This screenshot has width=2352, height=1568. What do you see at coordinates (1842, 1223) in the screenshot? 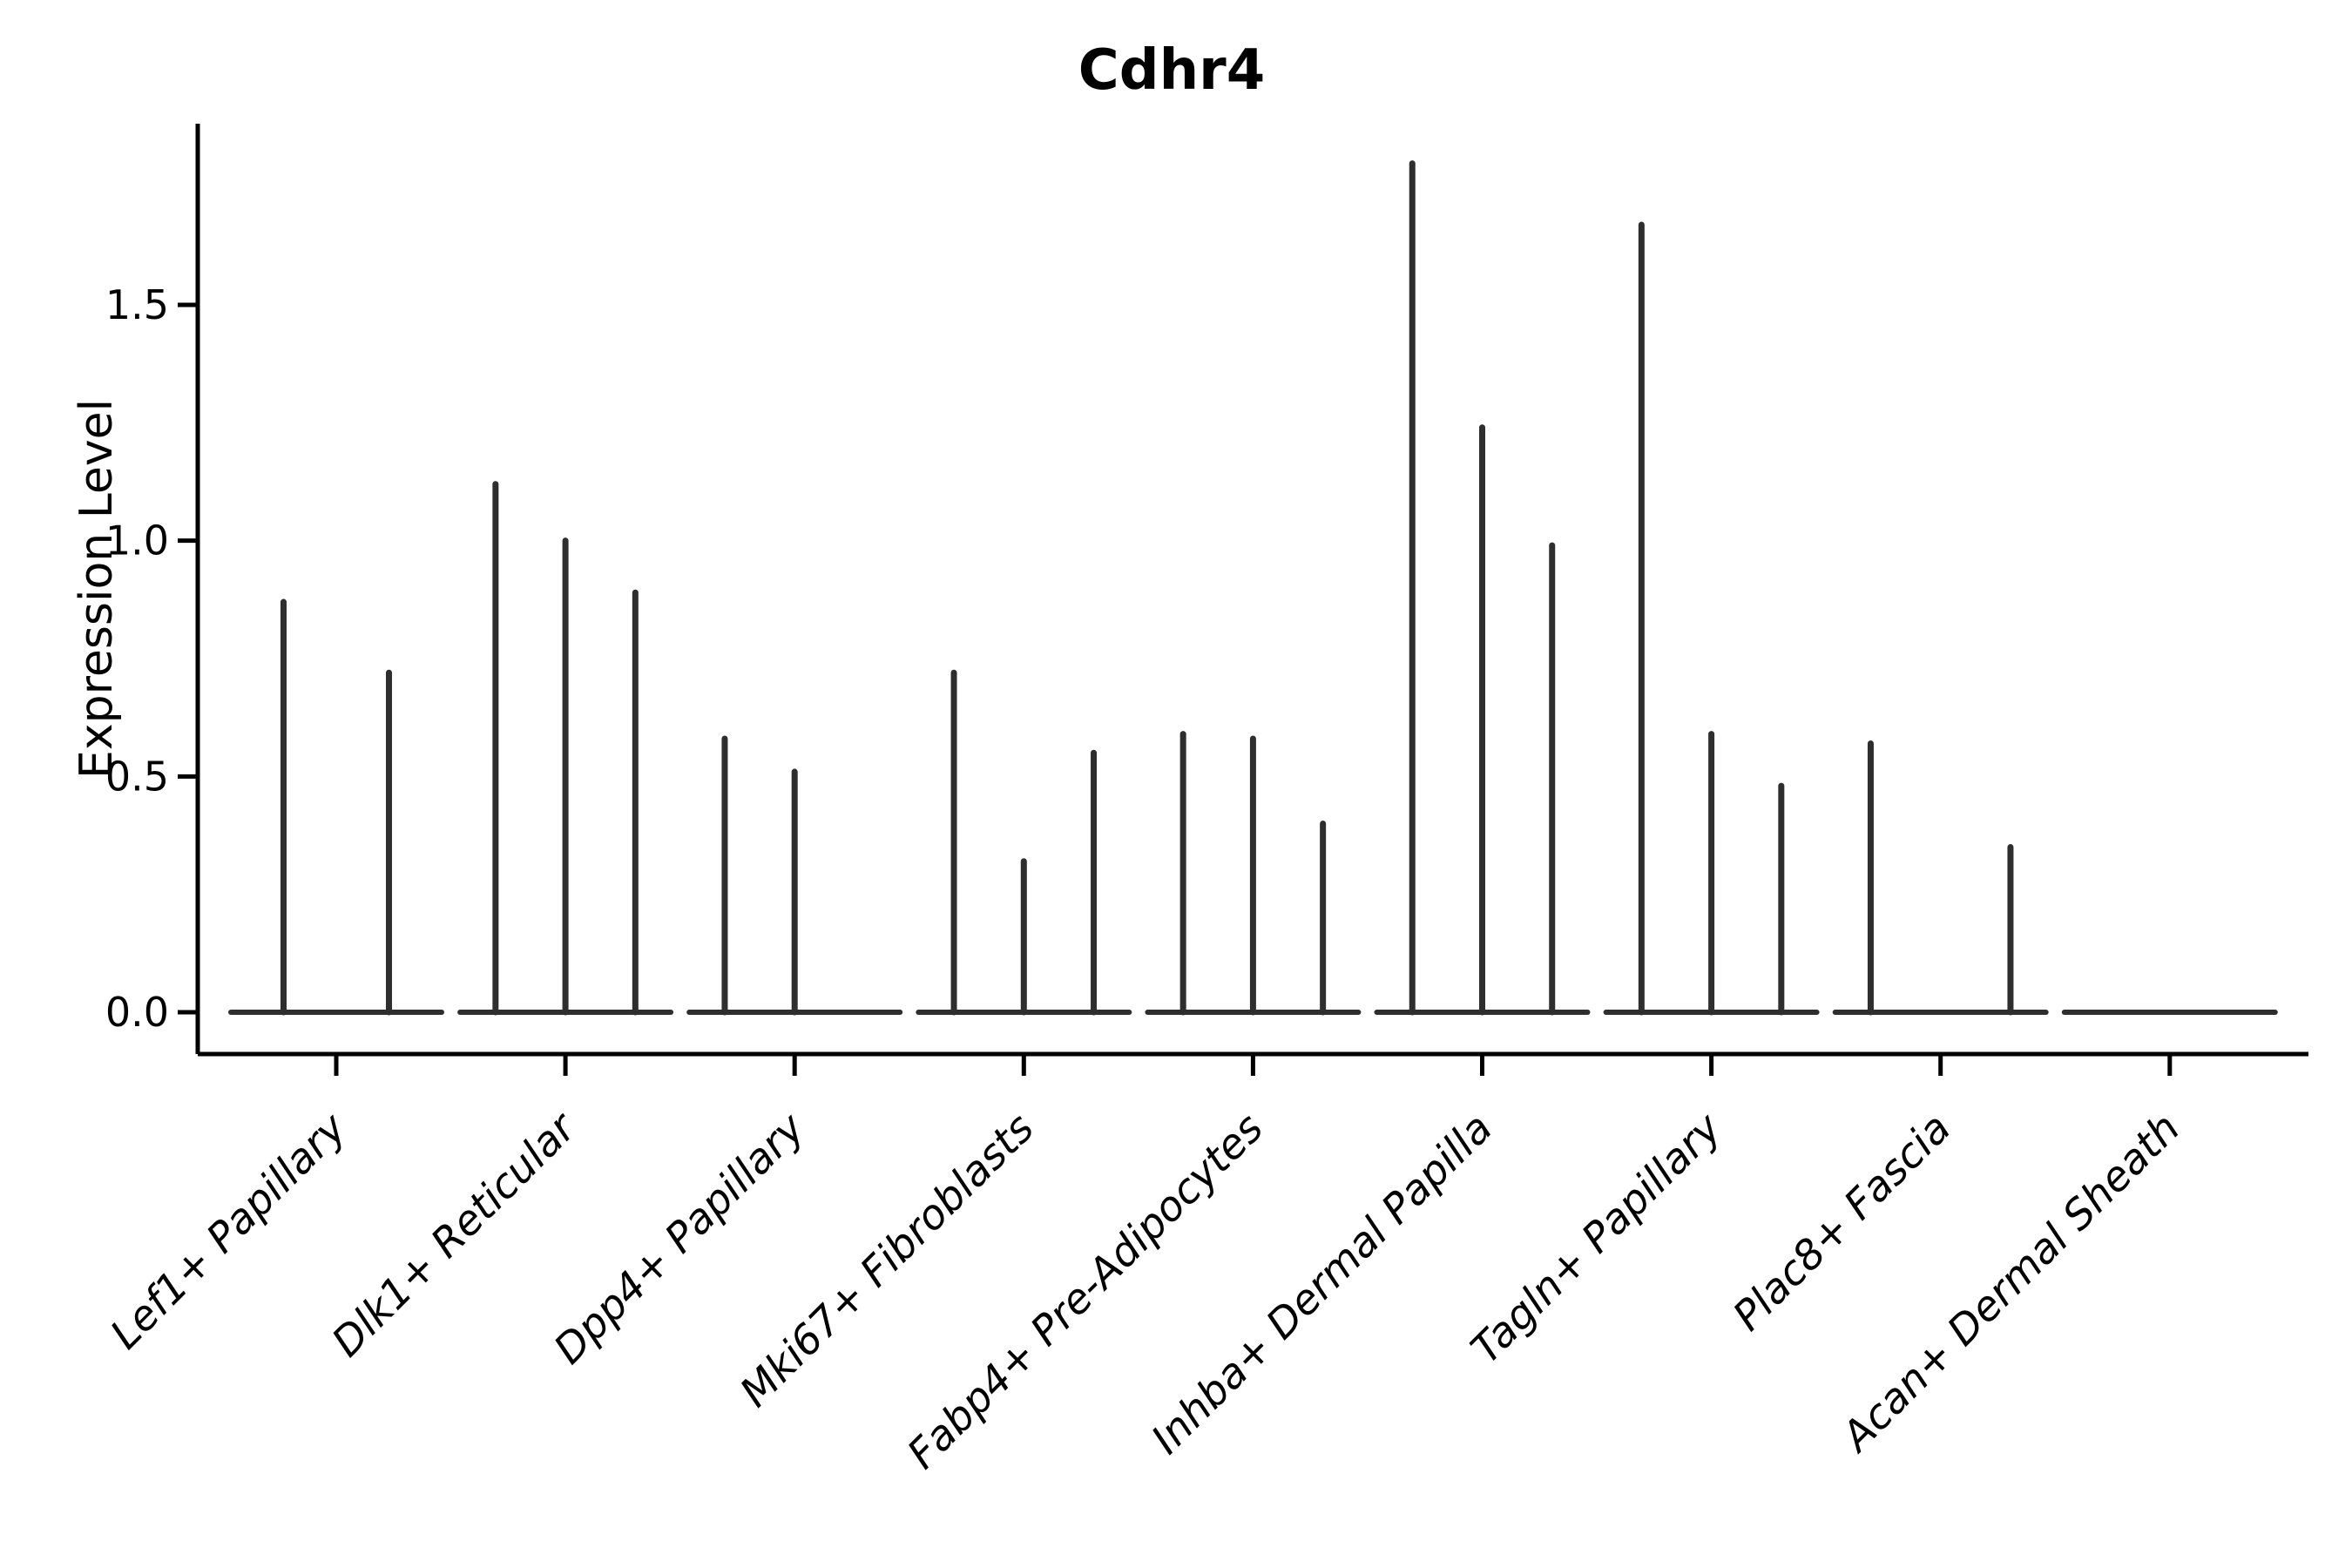
I see `category-label: Plac8+ Fascia` at bounding box center [1842, 1223].